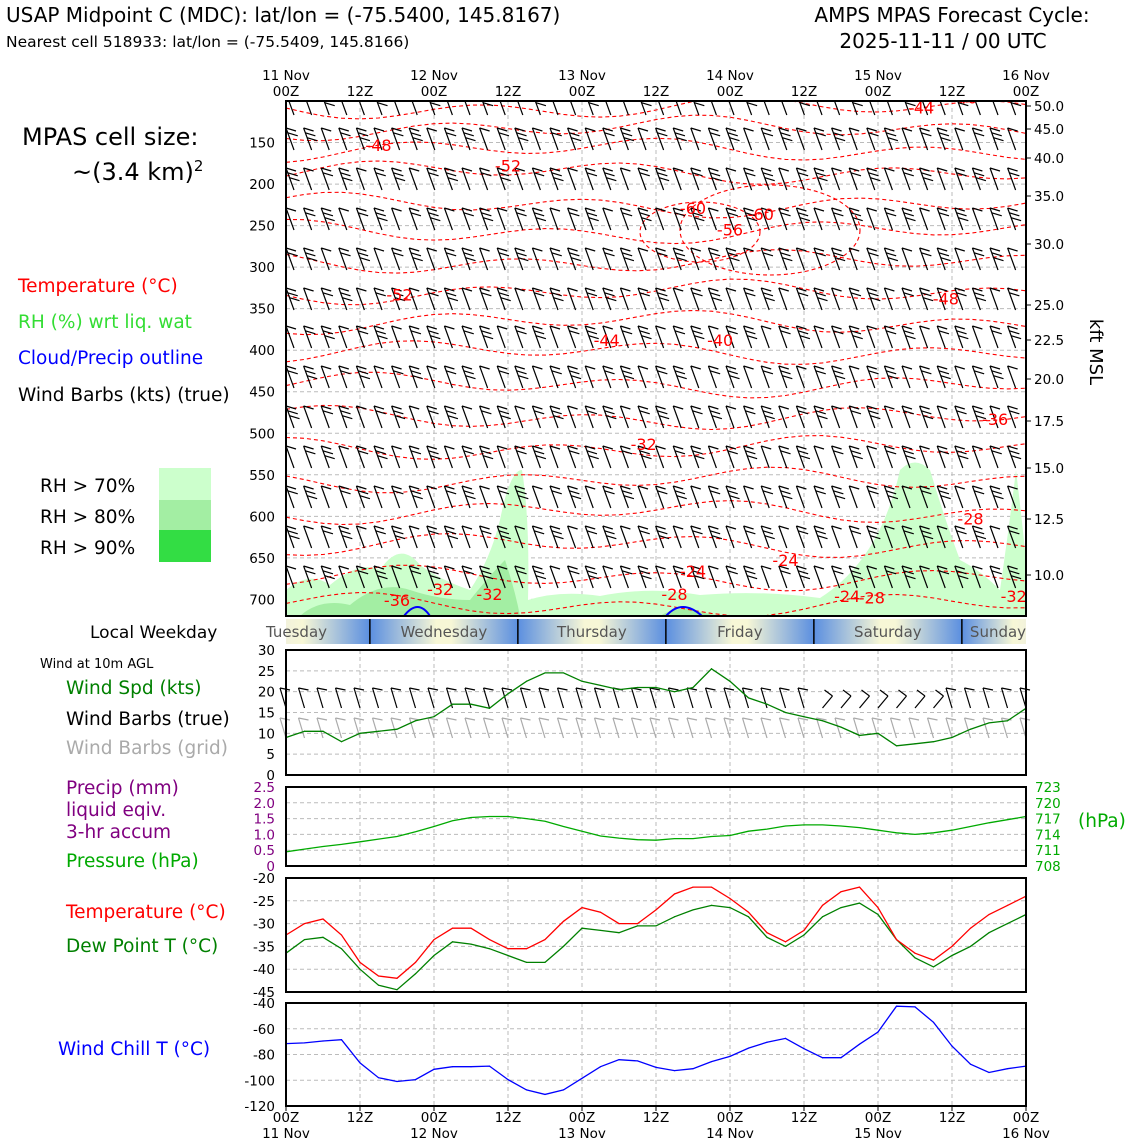 This screenshot has height=1140, width=1140. Describe the element at coordinates (264, 1004) in the screenshot. I see `y-tick-label: -40` at that location.